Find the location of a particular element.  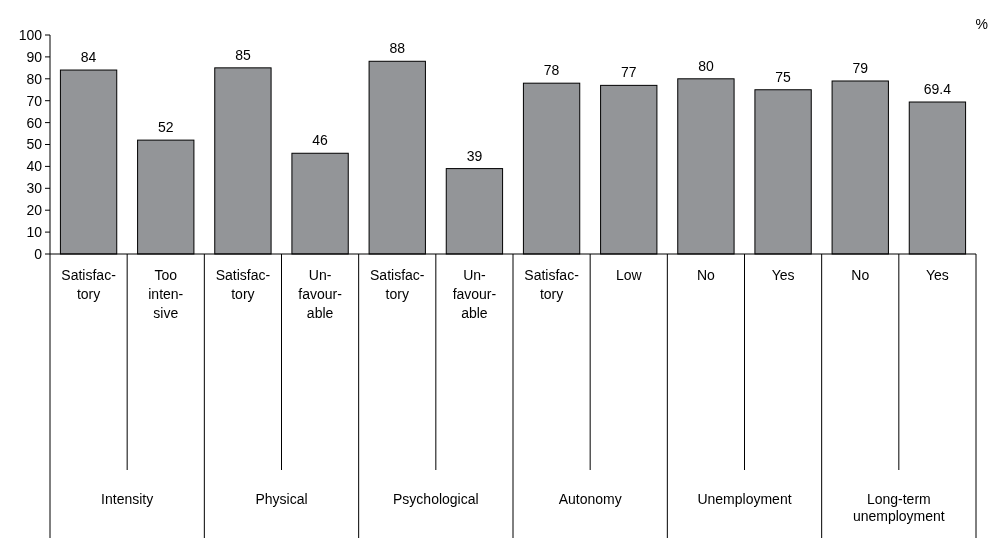

data-label: 46 is located at coordinates (320, 140).